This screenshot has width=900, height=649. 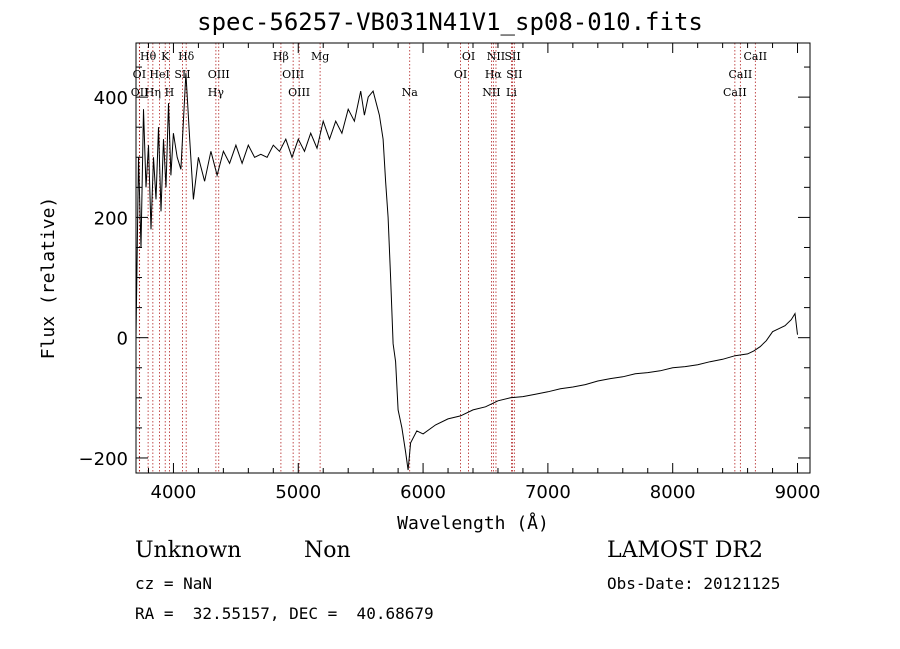 I want to click on spectral-line-label: Mg, so click(x=320, y=56).